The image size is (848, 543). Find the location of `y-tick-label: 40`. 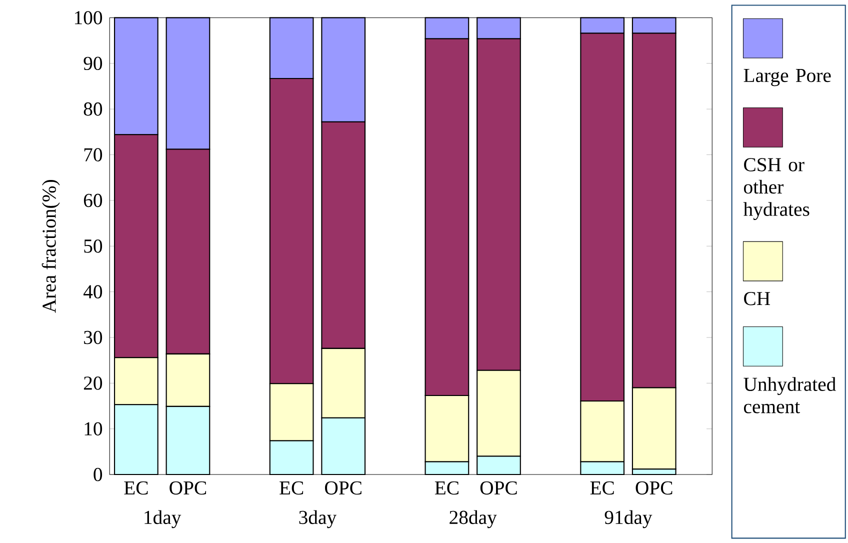

y-tick-label: 40 is located at coordinates (92, 291).